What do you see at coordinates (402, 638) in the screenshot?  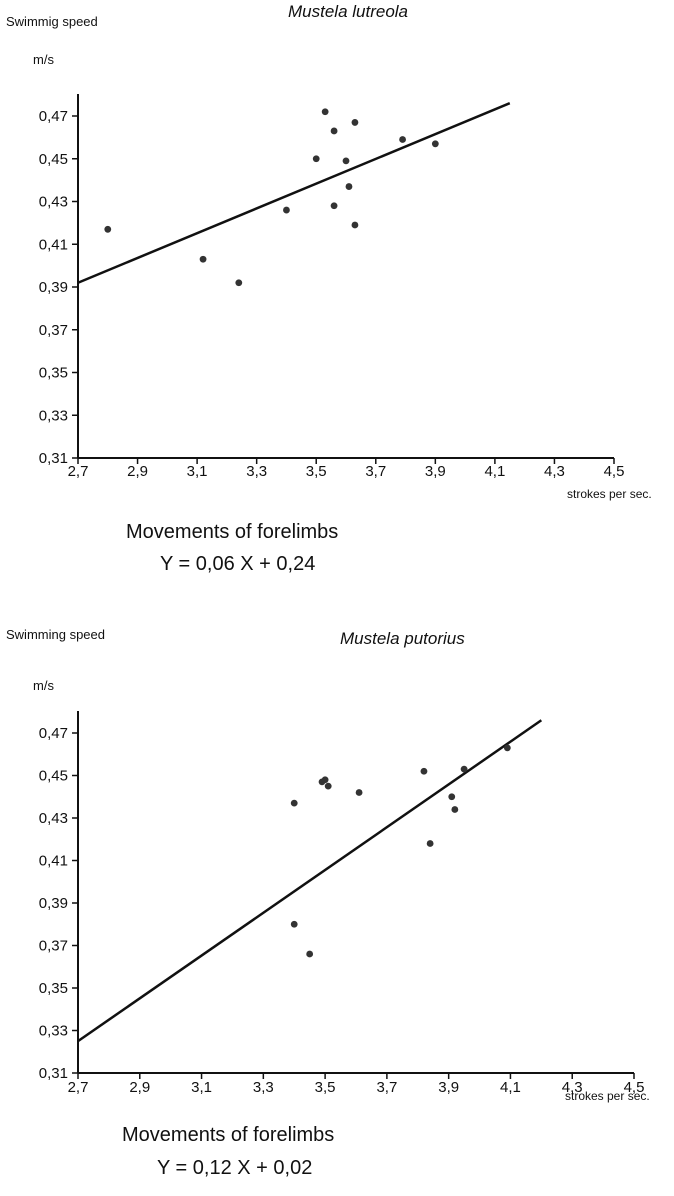 I see `chart-title: Mustela putorius` at bounding box center [402, 638].